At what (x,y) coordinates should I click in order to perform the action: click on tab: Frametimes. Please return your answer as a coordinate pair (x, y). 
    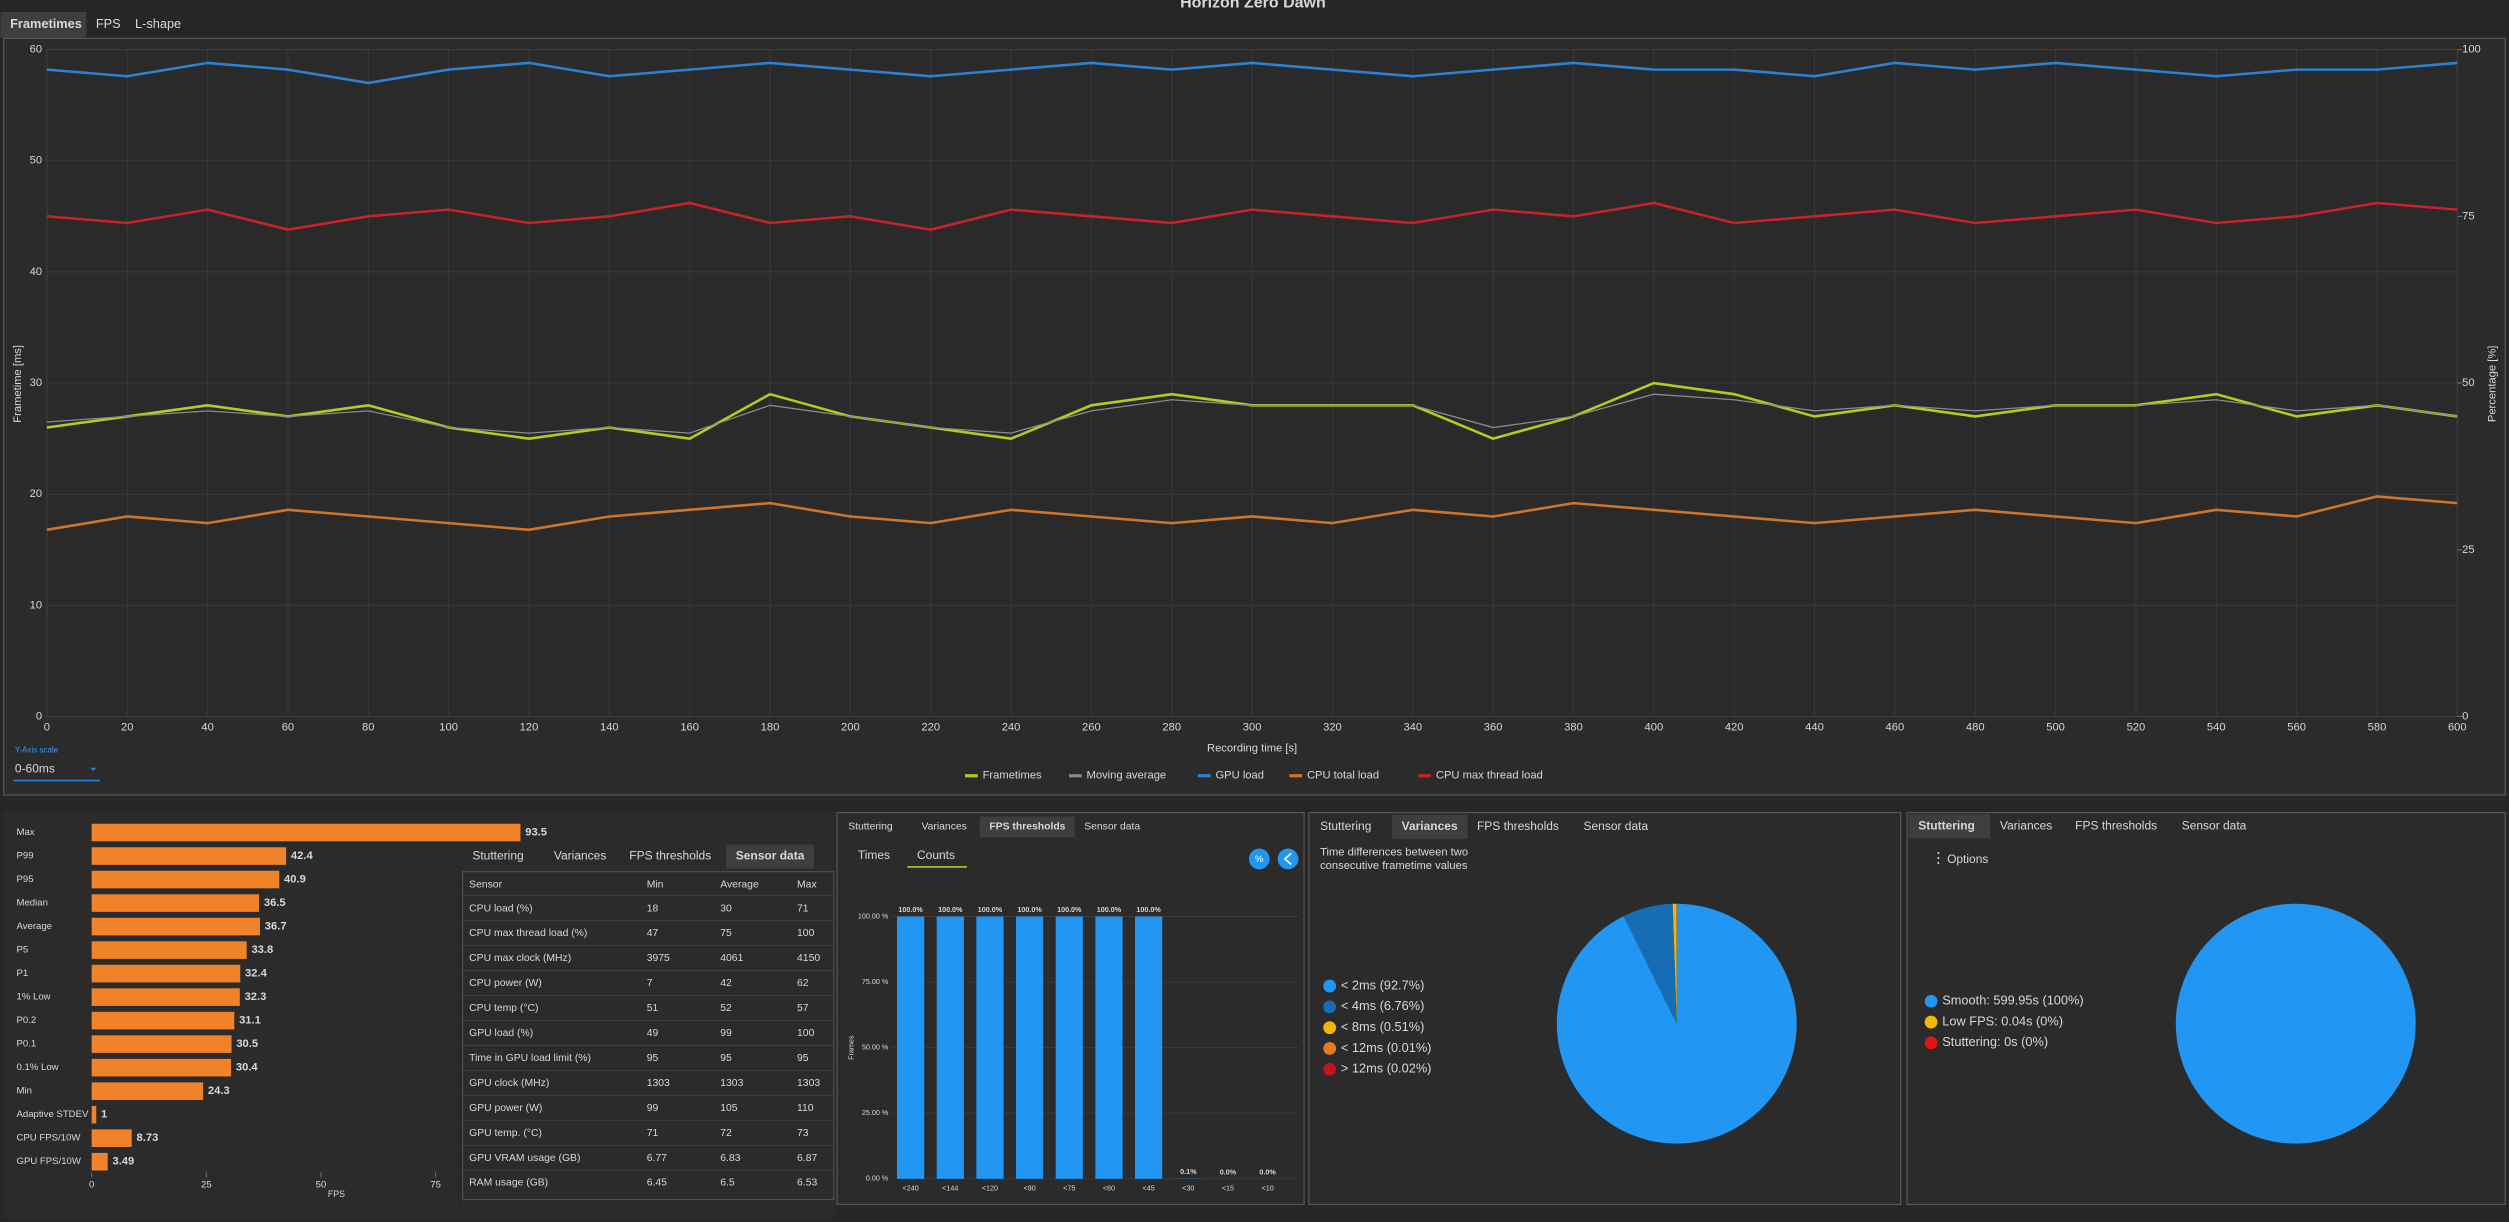
    Looking at the image, I should click on (46, 23).